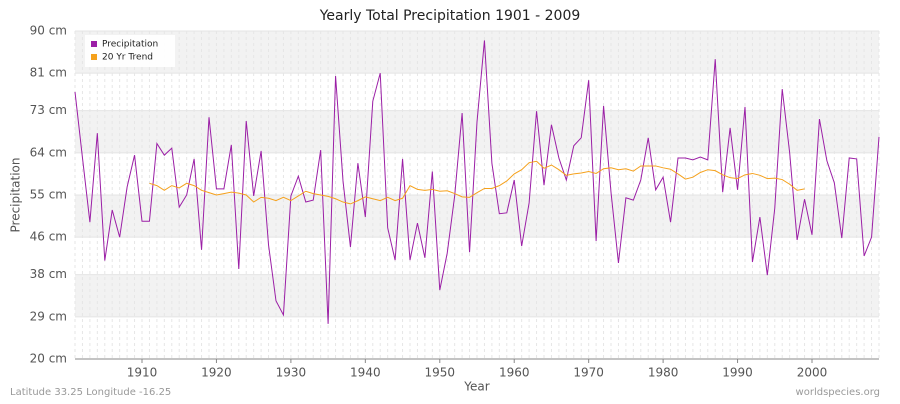  I want to click on x-tick-label: 1960, so click(514, 373).